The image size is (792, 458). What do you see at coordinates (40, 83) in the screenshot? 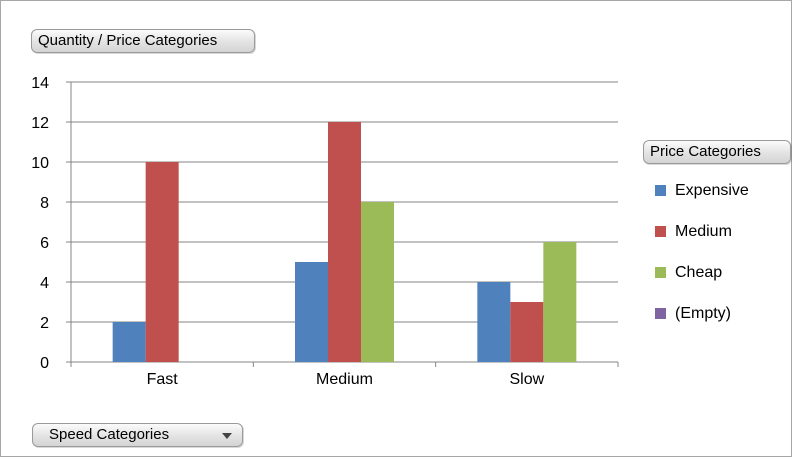
I see `y-tick-label: 14` at bounding box center [40, 83].